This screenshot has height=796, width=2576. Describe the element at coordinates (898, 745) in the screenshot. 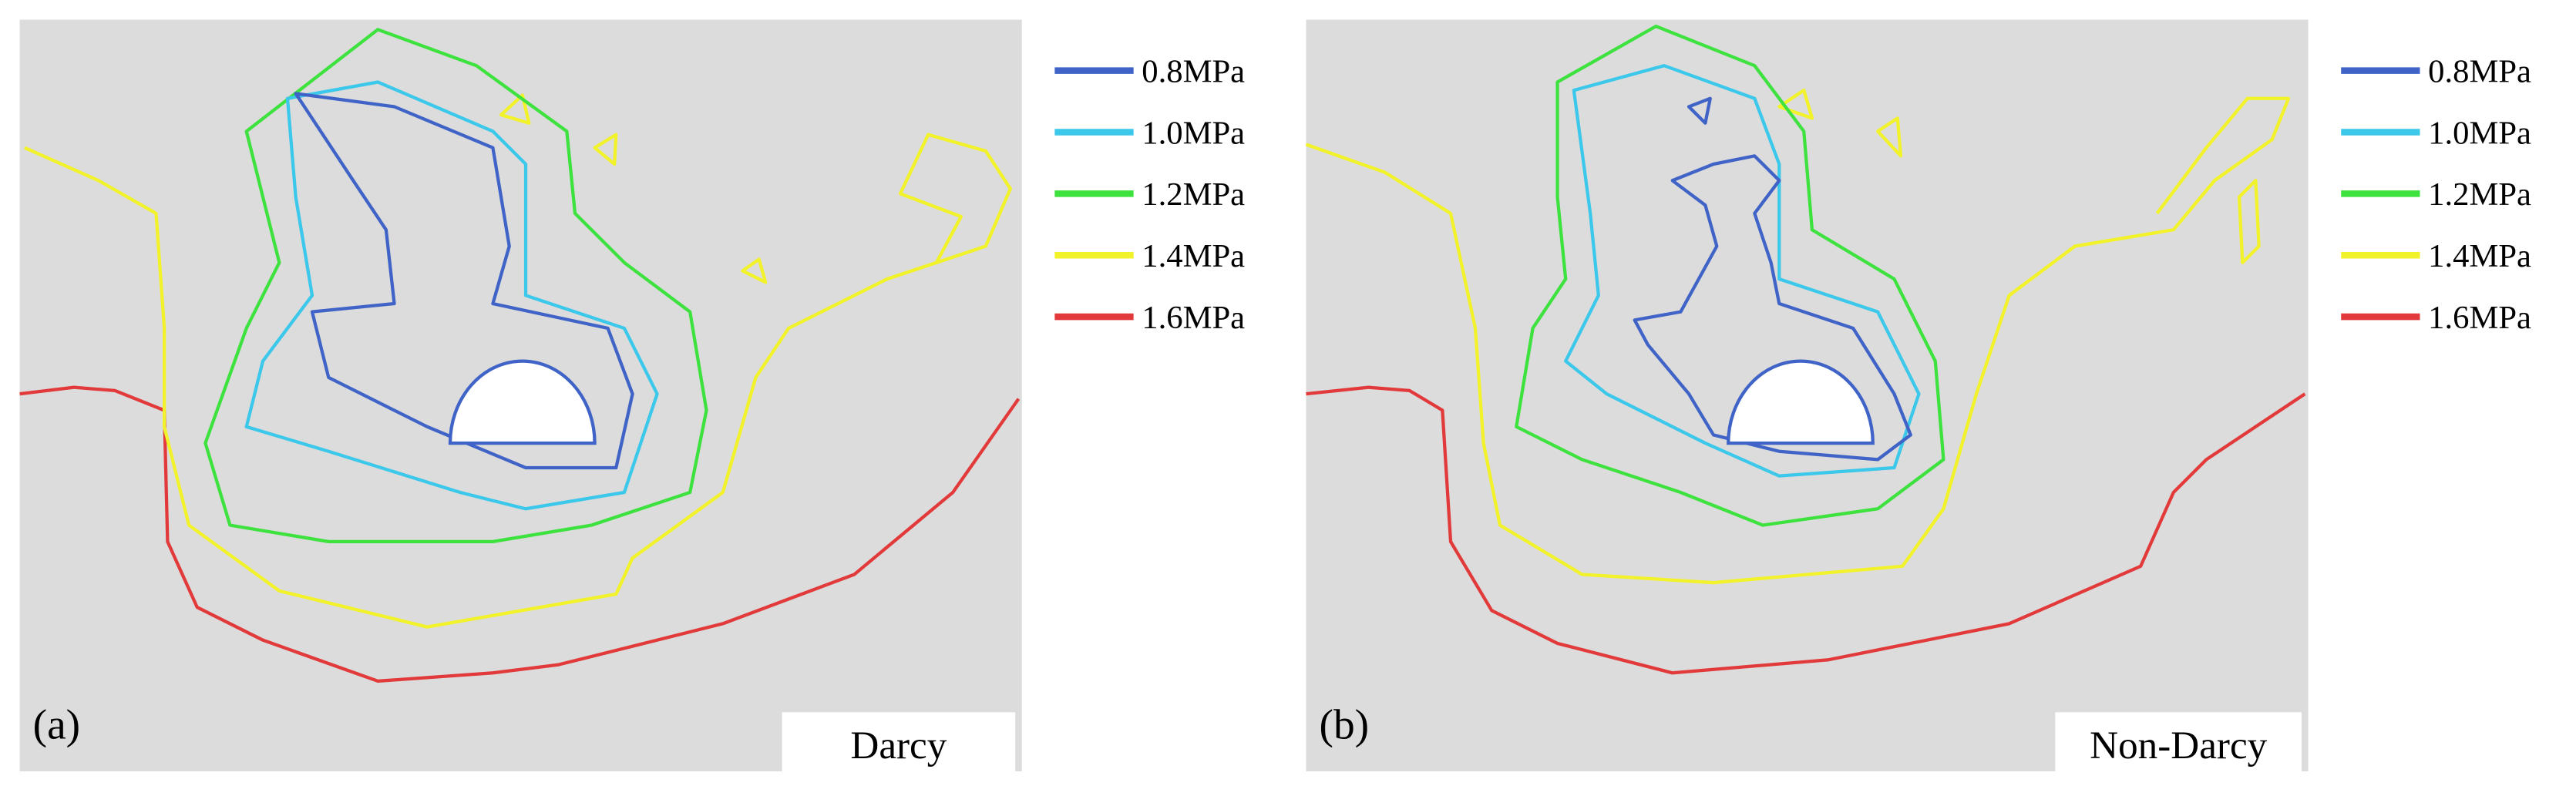

I see `panel-caption: Darcy` at that location.